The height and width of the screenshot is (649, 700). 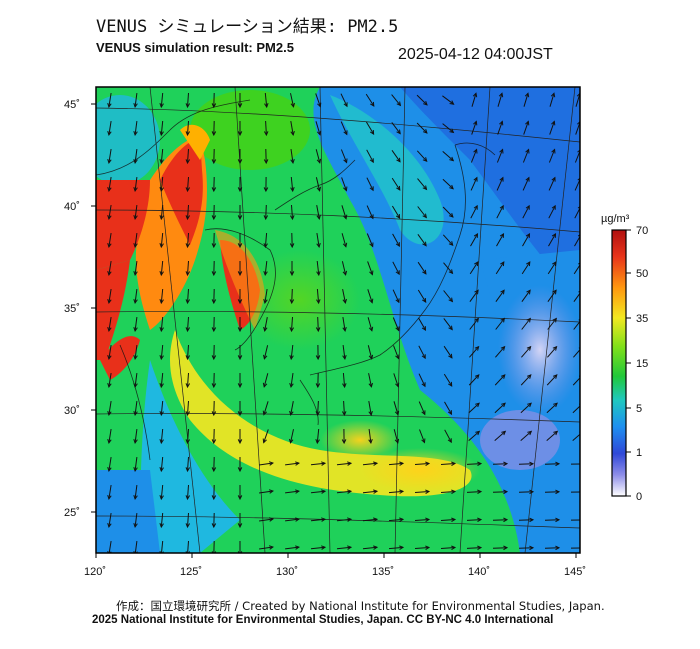 I want to click on colorbar-label: 15, so click(x=642, y=364).